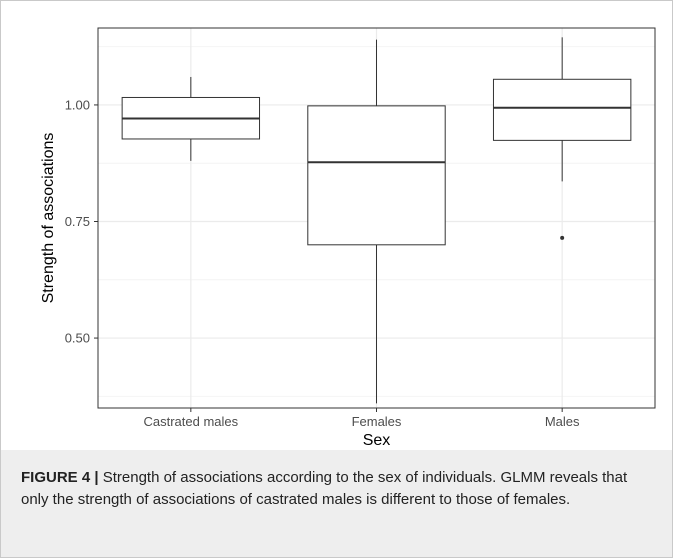 The width and height of the screenshot is (673, 558). Describe the element at coordinates (77, 221) in the screenshot. I see `y-tick-label: 0.75` at that location.